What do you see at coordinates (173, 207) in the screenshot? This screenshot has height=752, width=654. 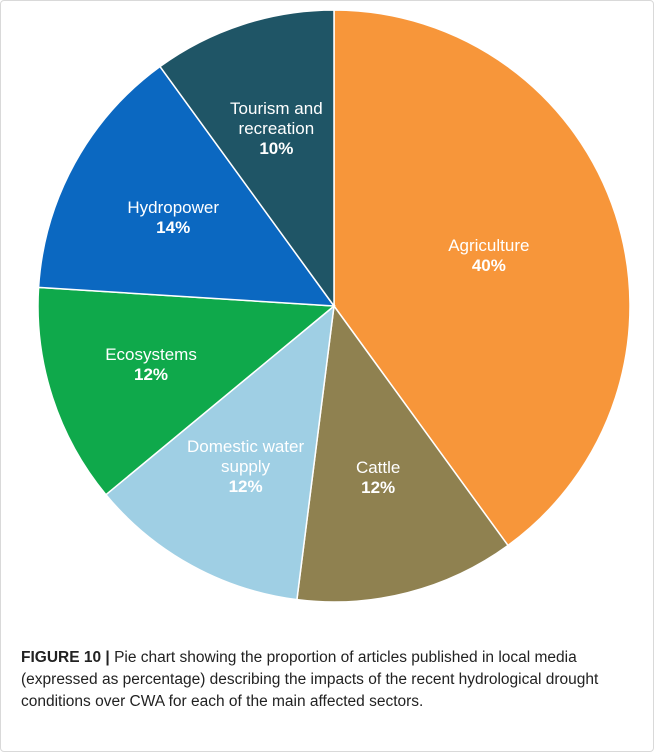 I see `slice-name: Hydropower` at bounding box center [173, 207].